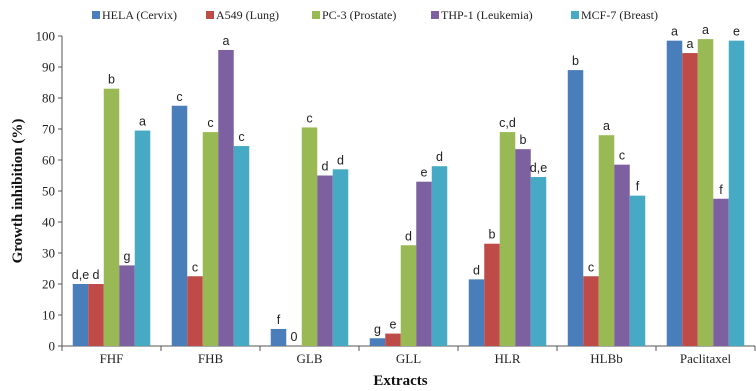 The image size is (756, 391). What do you see at coordinates (139, 15) in the screenshot?
I see `legend-label: HELA (Cervix)` at bounding box center [139, 15].